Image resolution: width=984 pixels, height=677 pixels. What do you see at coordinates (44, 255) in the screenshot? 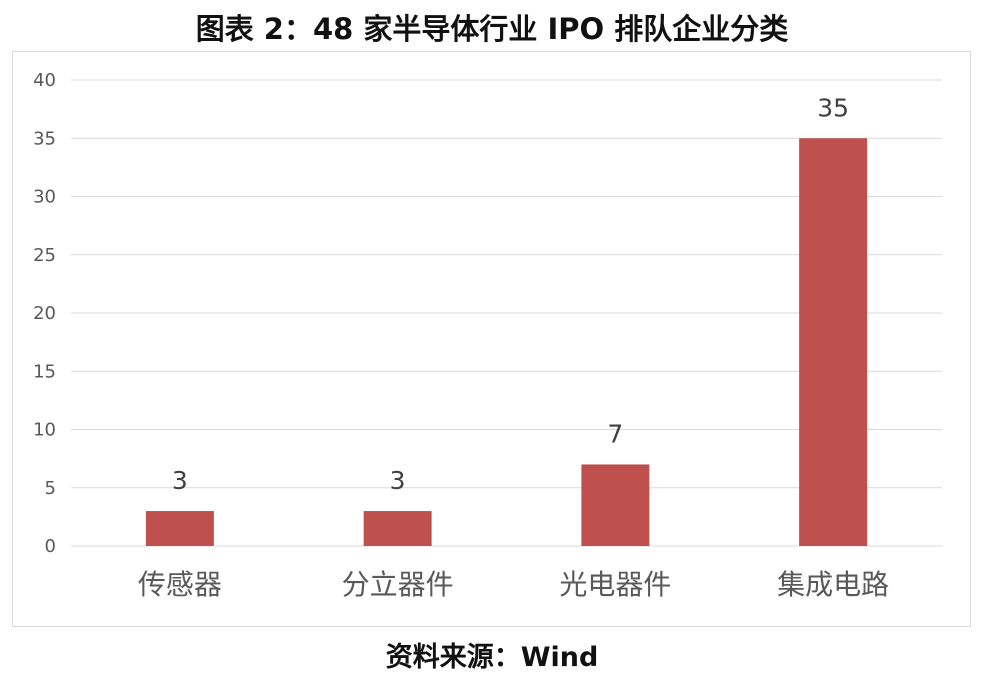
I see `y-tick-label: 25` at bounding box center [44, 255].